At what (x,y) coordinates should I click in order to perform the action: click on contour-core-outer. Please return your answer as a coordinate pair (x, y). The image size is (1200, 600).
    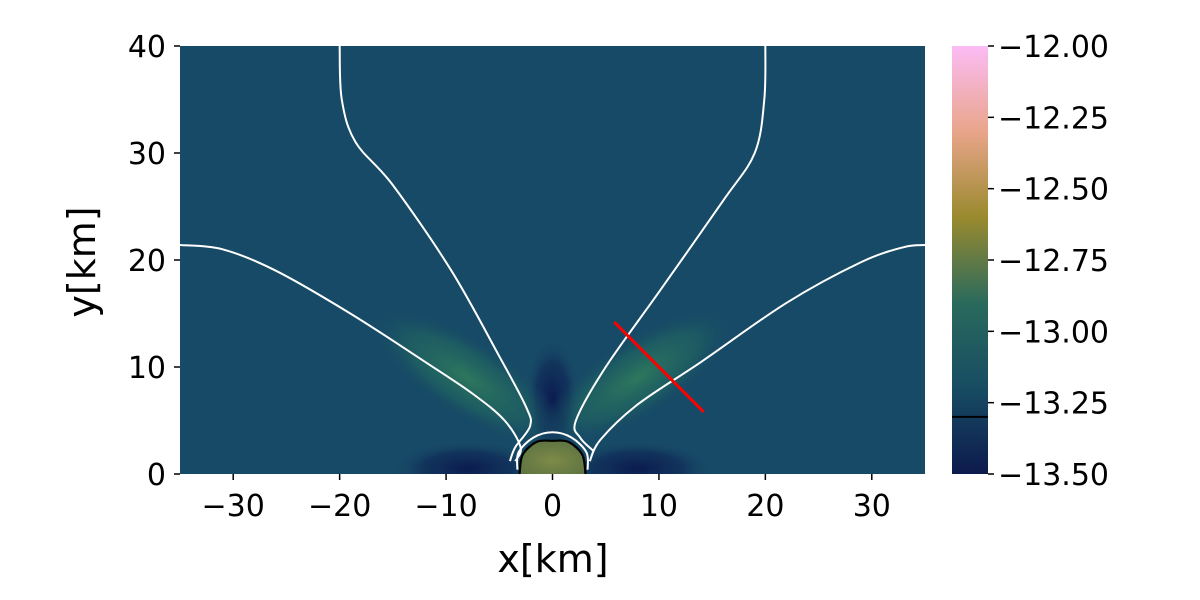
    Looking at the image, I should click on (552, 450).